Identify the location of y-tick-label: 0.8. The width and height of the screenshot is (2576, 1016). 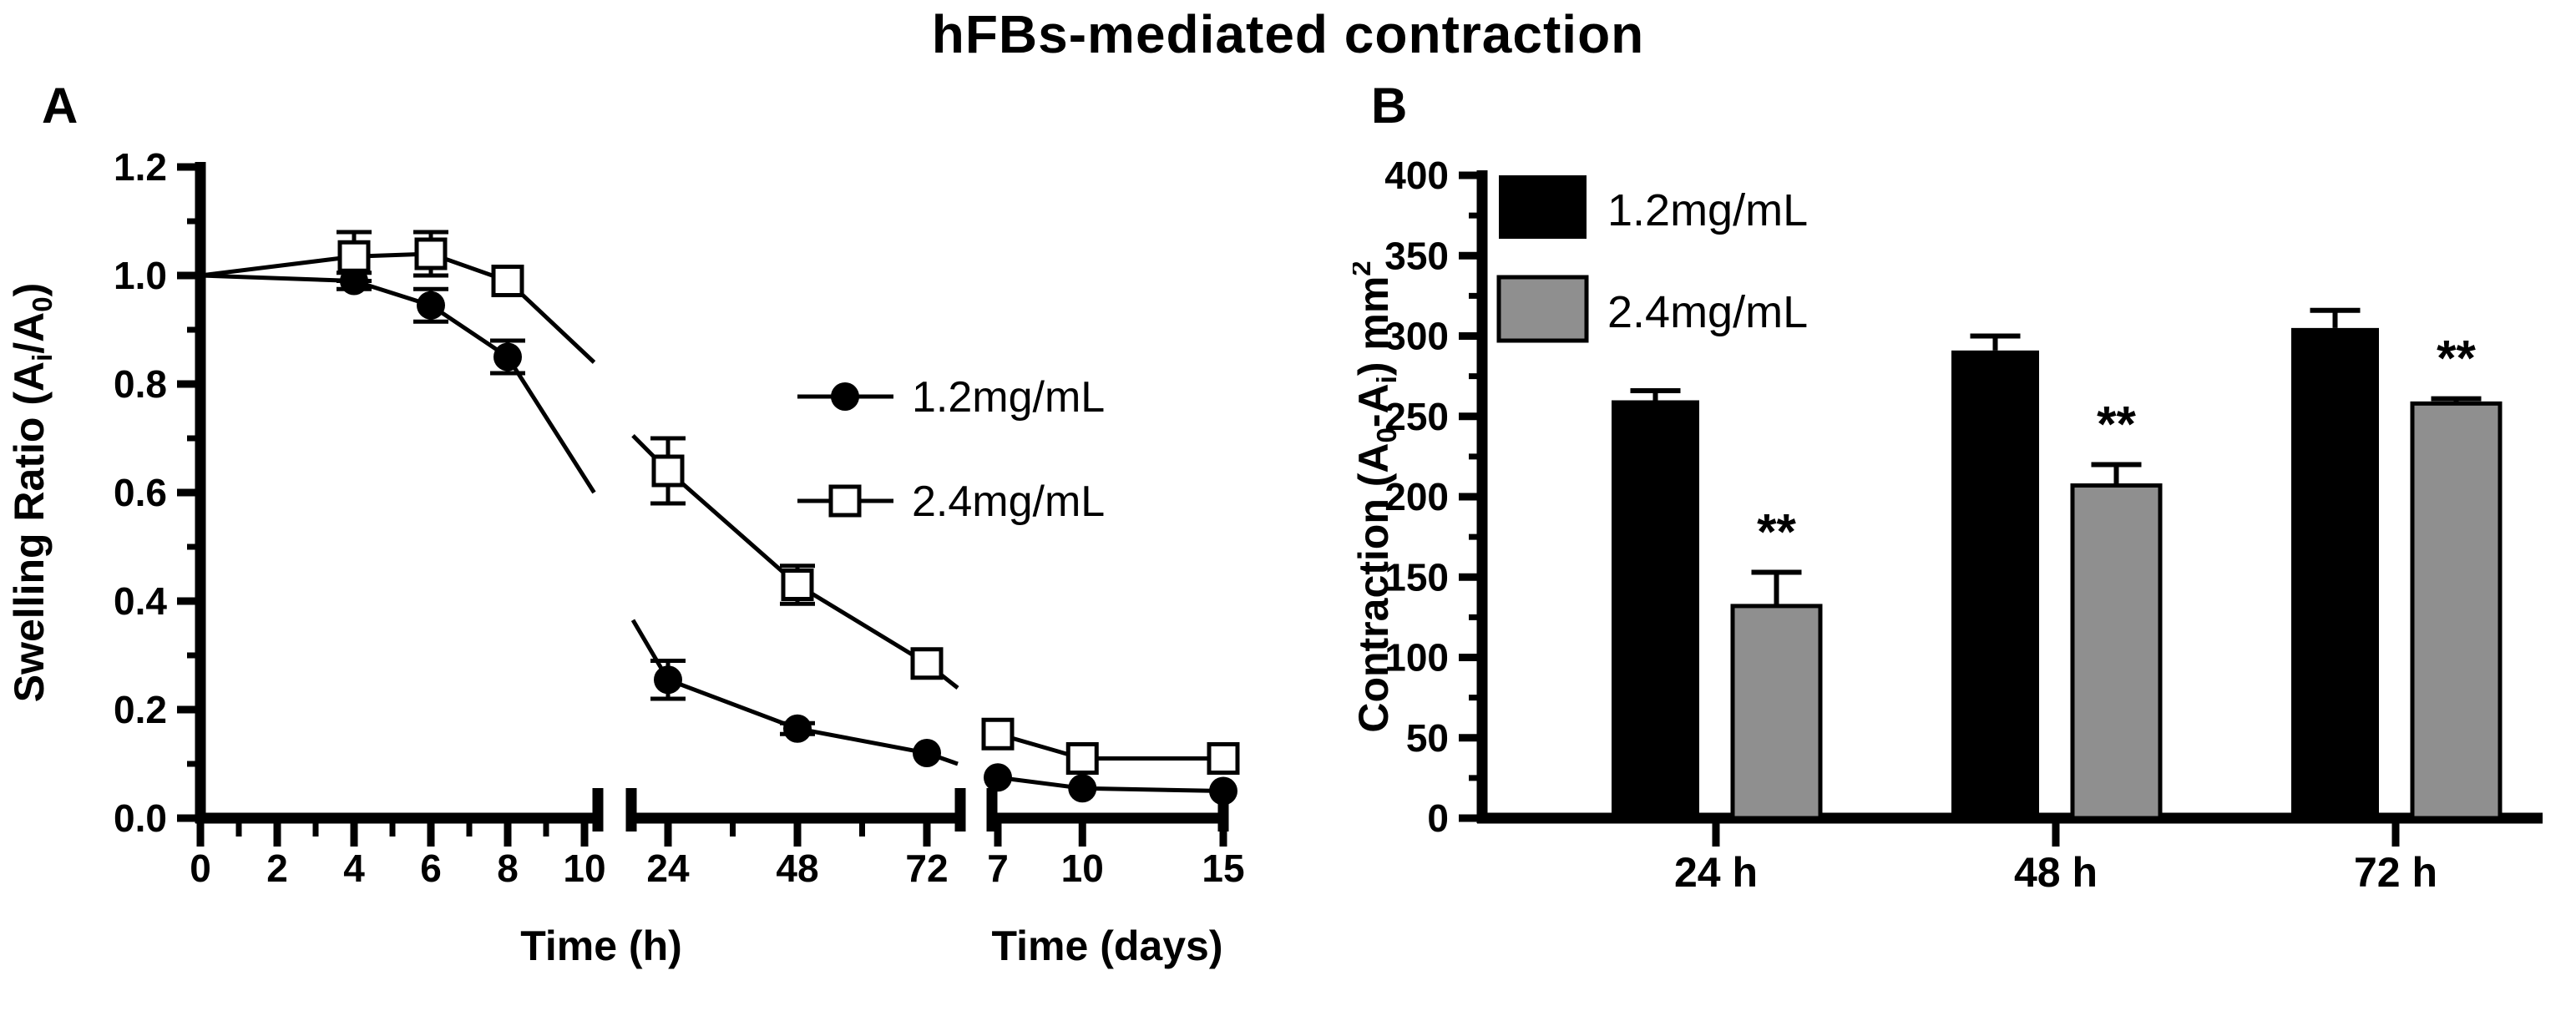
(140, 384).